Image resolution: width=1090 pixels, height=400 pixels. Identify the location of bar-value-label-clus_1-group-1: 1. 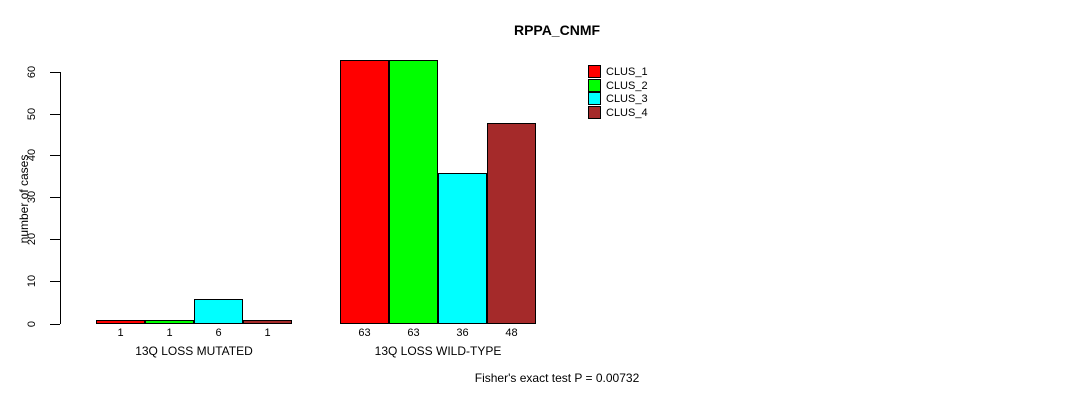
(120, 333).